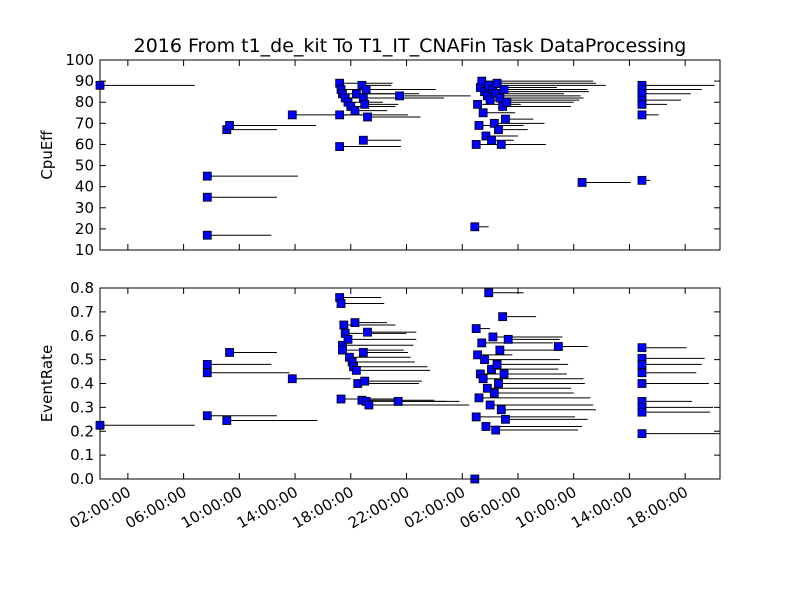  I want to click on cpueff-ylabel: CpuEff, so click(47, 155).